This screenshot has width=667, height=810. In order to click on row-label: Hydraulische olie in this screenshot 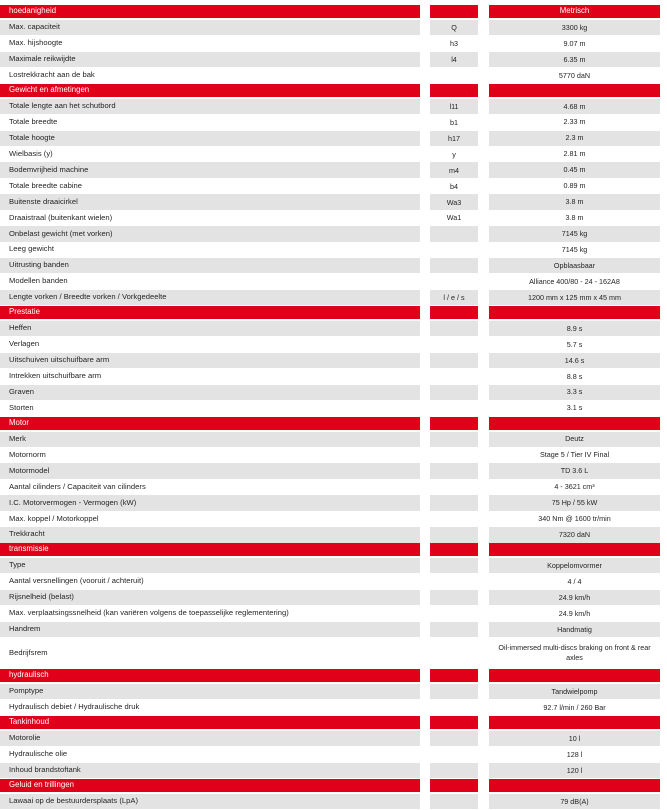, I will do `click(210, 754)`.